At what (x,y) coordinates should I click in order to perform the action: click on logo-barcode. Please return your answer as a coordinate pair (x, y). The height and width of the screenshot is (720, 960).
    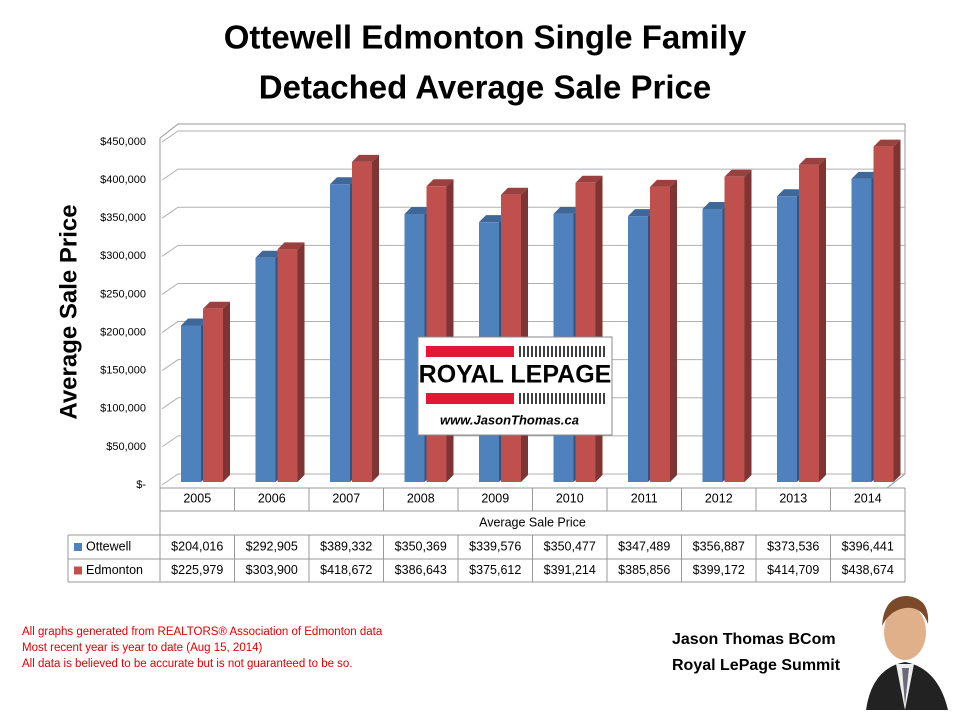
    Looking at the image, I should click on (562, 375).